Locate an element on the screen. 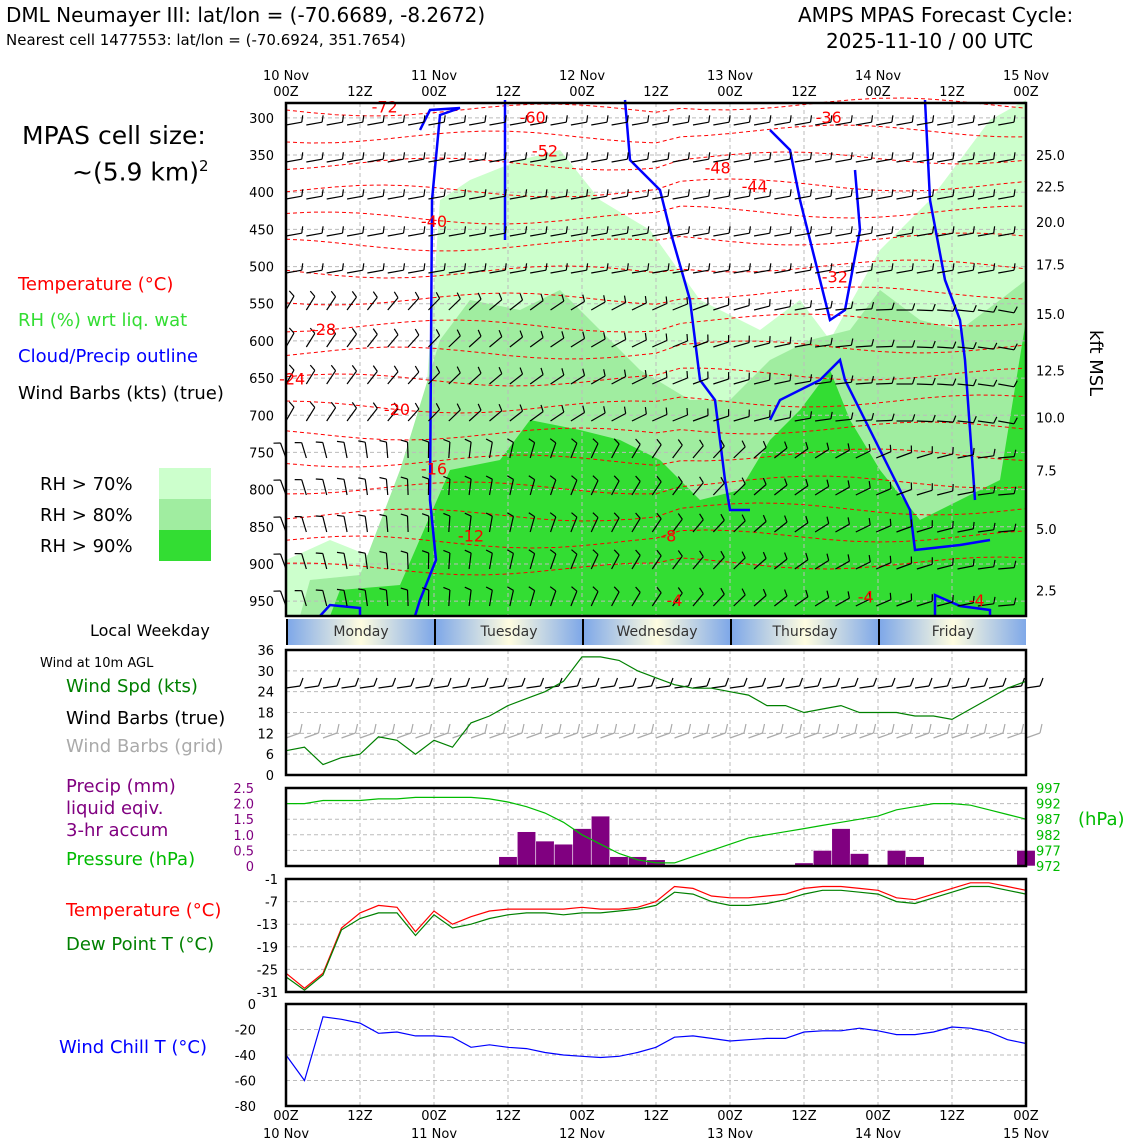 The image size is (1140, 1140). temperature-label: -48 is located at coordinates (718, 167).